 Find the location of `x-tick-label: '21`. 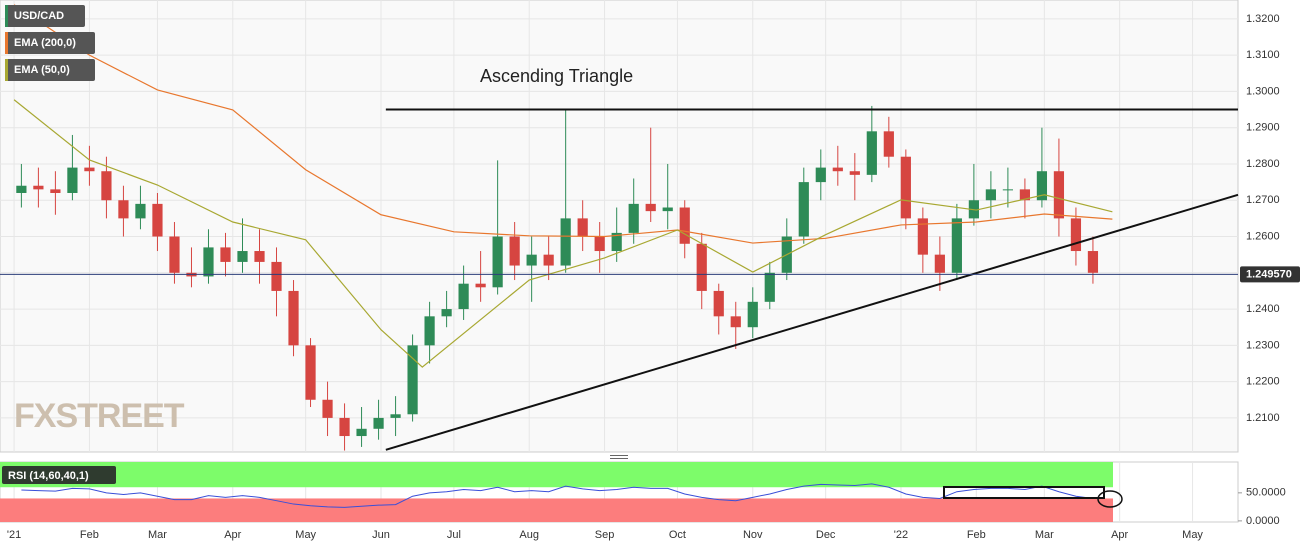

x-tick-label: '21 is located at coordinates (14, 535).